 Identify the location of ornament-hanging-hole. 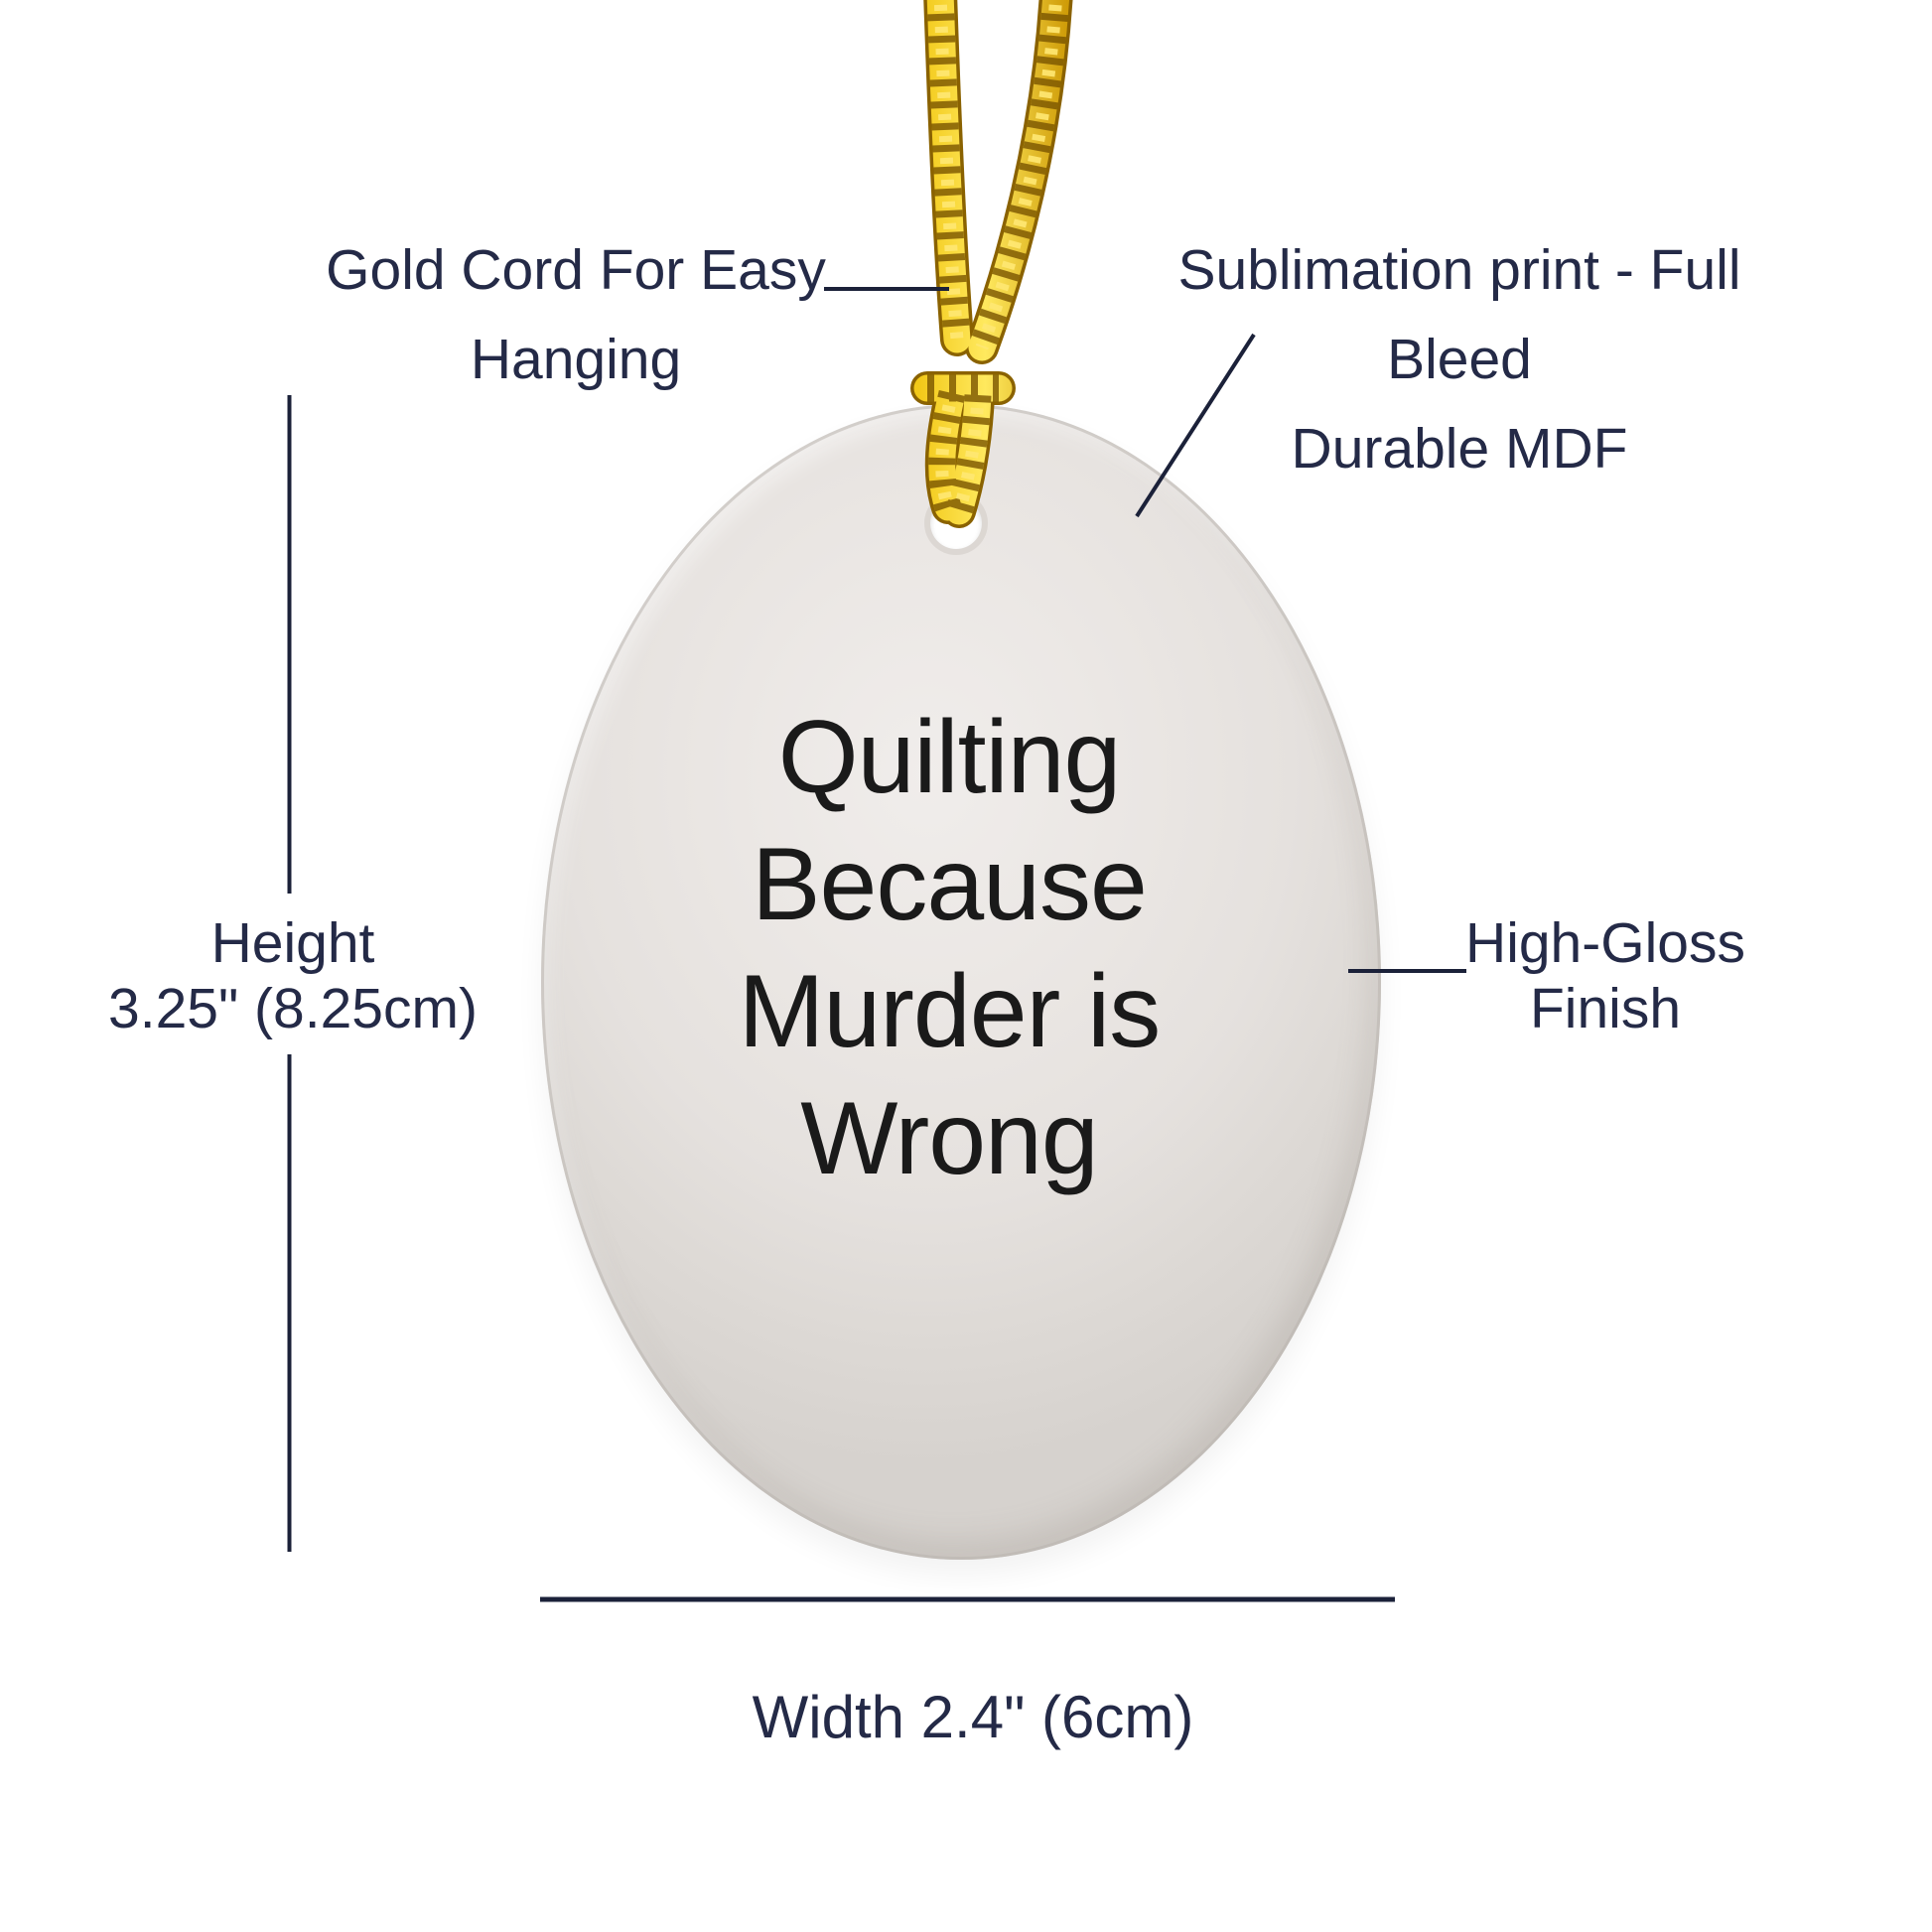
(956, 523).